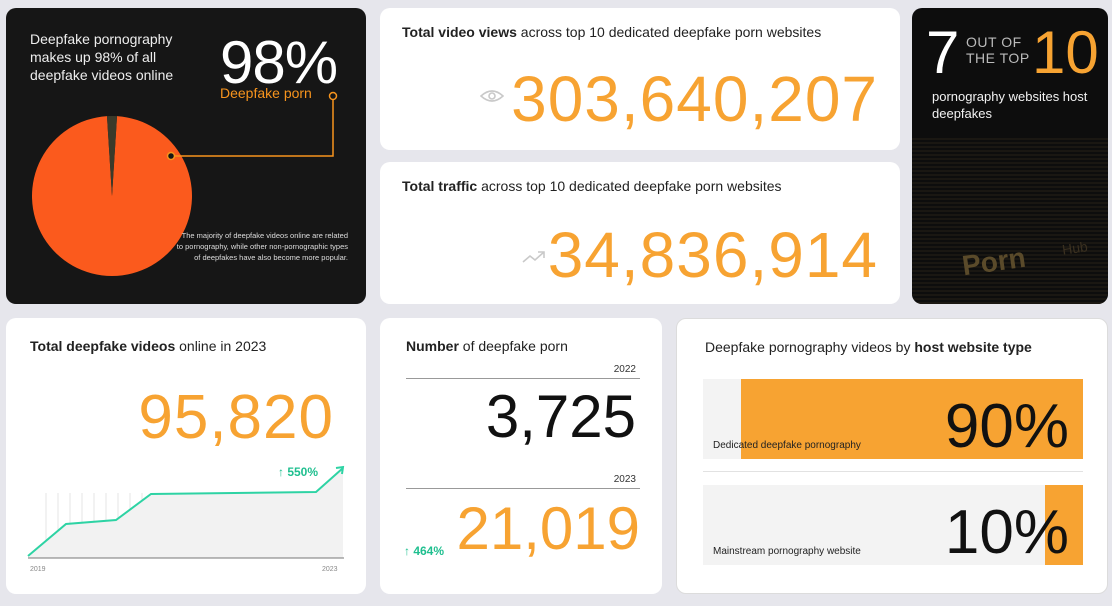  I want to click on year-end-label: 2023, so click(330, 569).